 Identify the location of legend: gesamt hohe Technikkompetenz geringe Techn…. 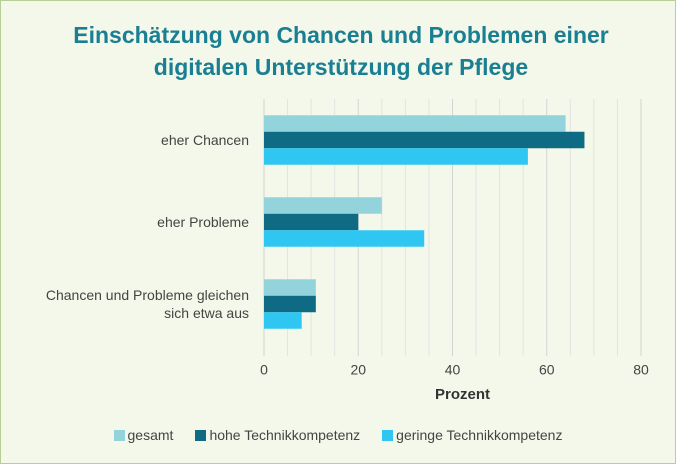
(338, 435).